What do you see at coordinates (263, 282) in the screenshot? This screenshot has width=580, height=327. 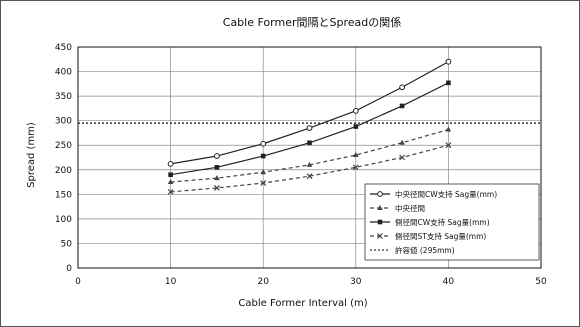 I see `x-tick-label: 20` at bounding box center [263, 282].